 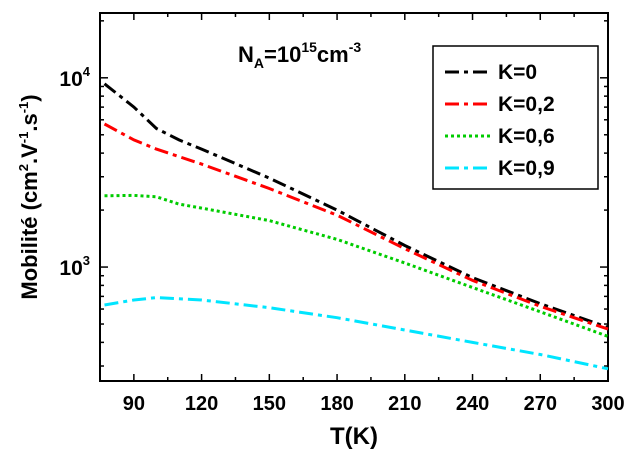 I want to click on y-tick-label: 10³, so click(x=74, y=266).